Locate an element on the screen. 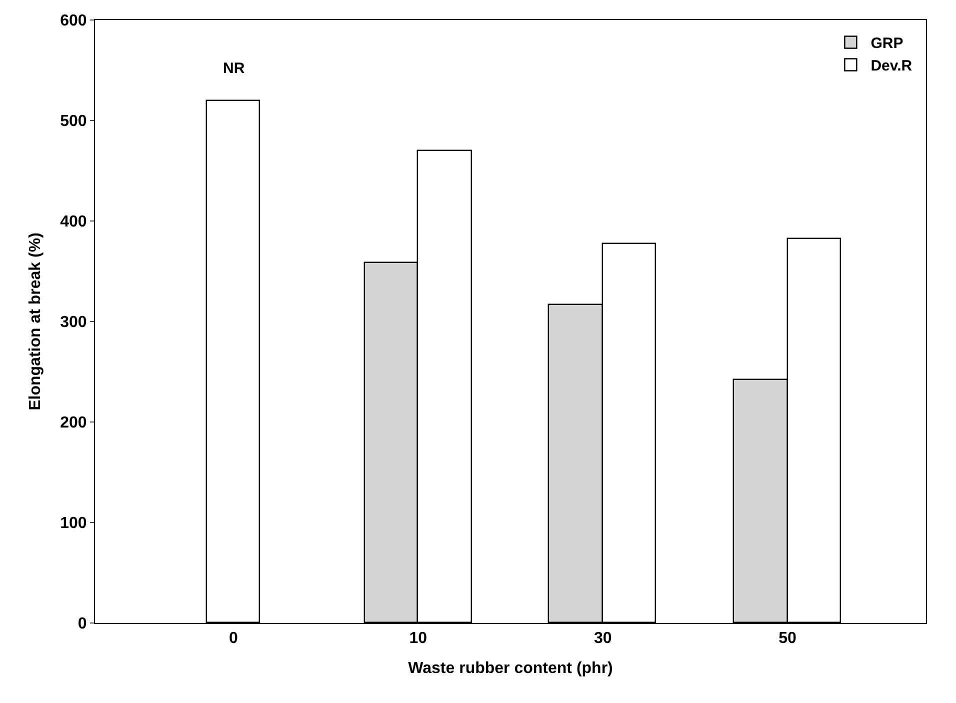 This screenshot has height=703, width=956. x-axis-title: Waste rubber content (phr) is located at coordinates (510, 668).